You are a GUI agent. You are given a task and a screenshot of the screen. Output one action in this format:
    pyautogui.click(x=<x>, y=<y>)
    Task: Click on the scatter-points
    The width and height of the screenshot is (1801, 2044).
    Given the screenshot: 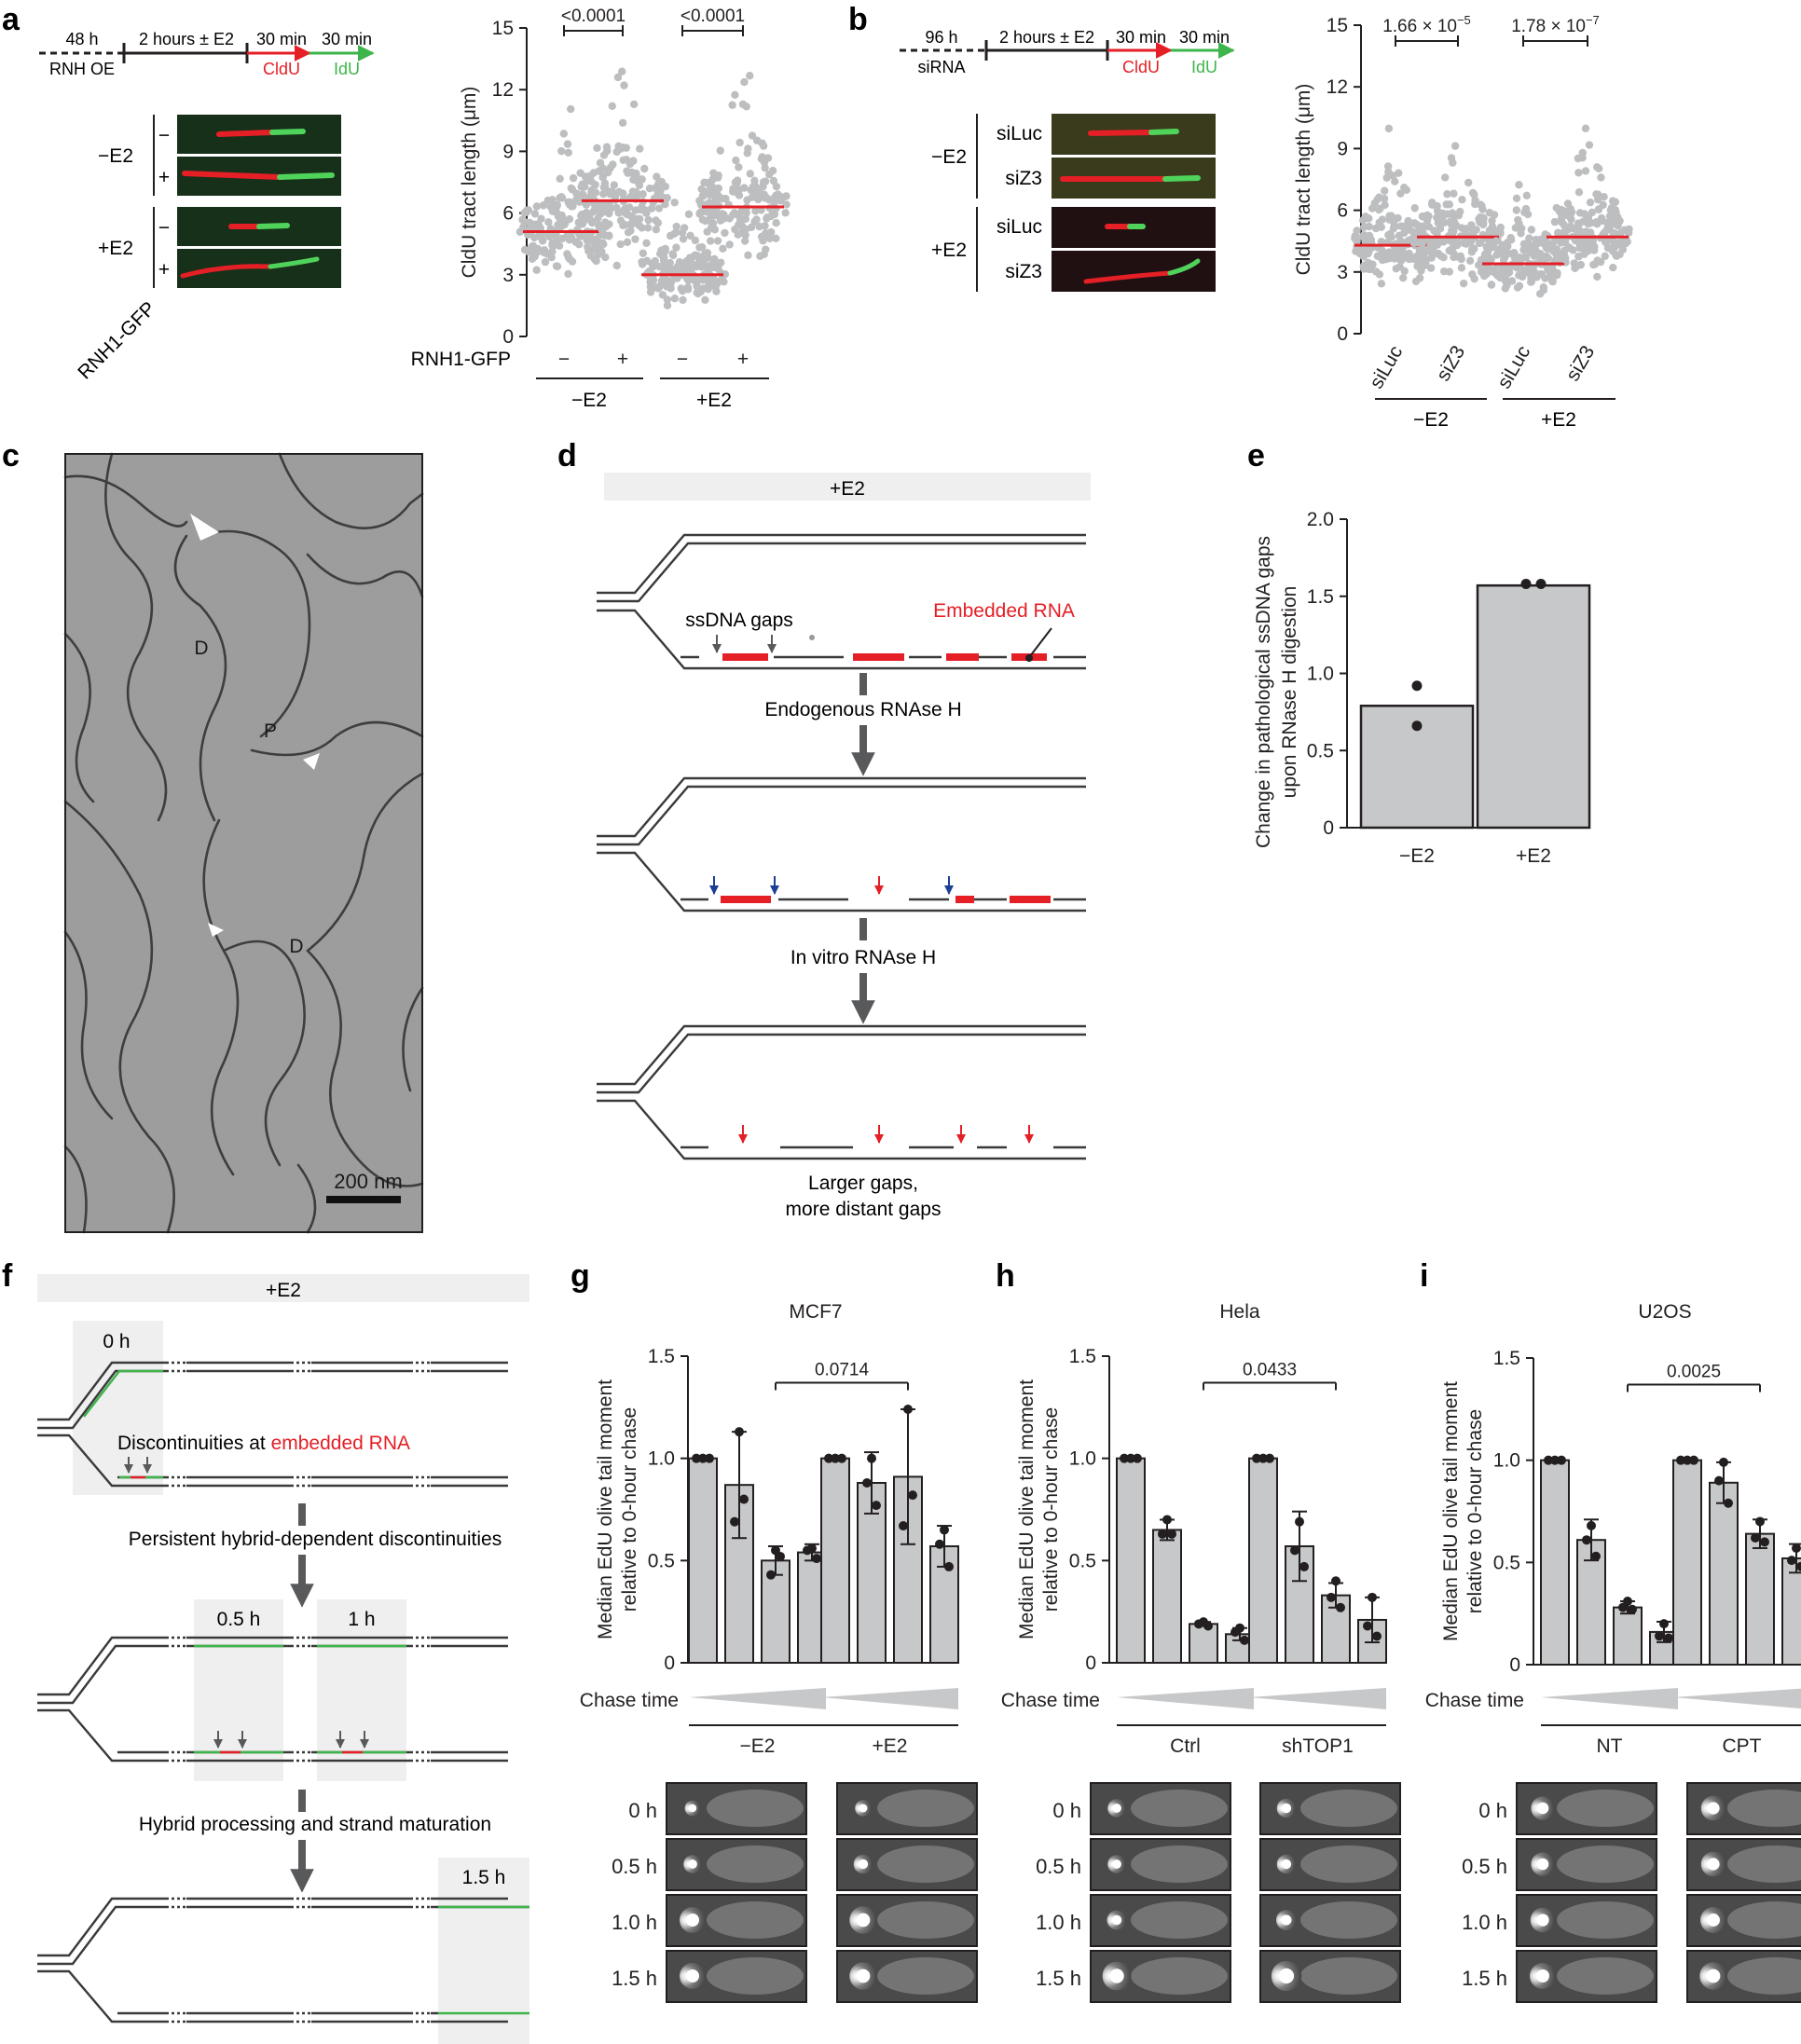 What is the action you would take?
    pyautogui.click(x=1397, y=206)
    